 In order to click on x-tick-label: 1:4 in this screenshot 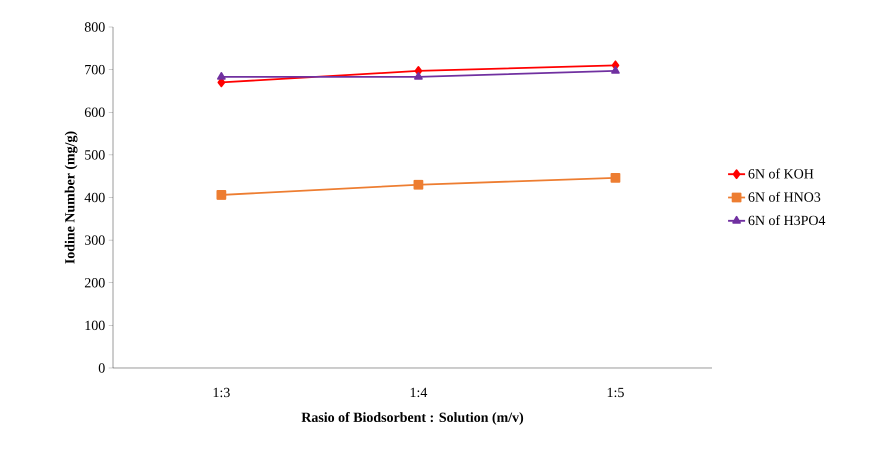, I will do `click(419, 393)`.